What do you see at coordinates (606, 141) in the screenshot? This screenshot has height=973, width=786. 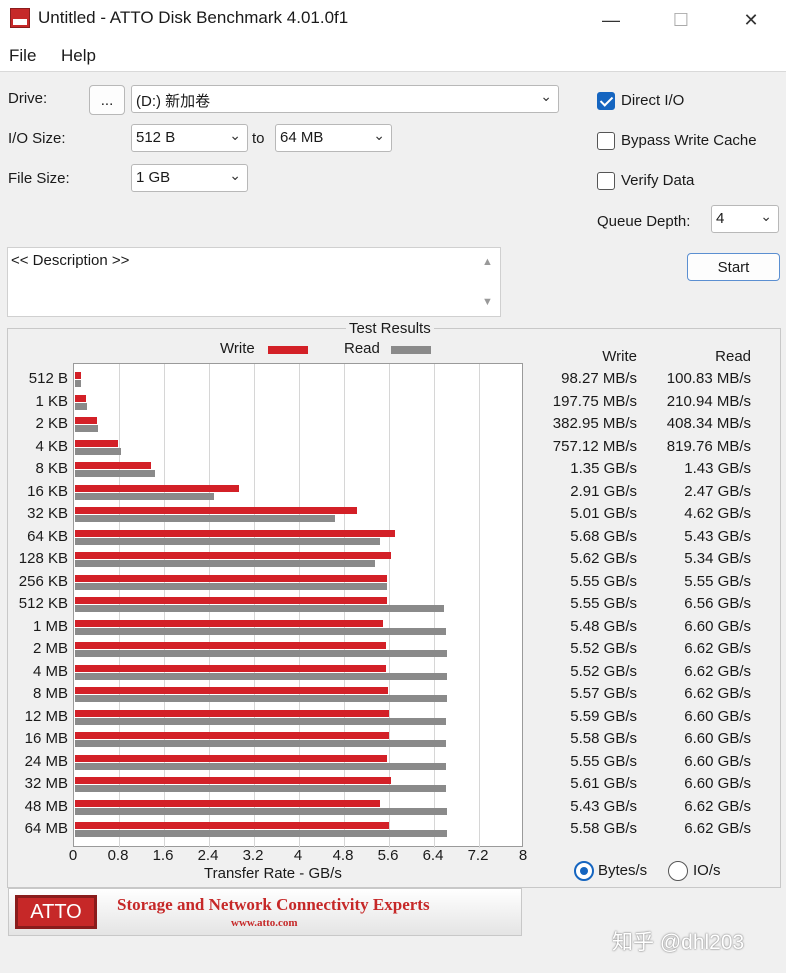 I see `bypass-write-cache-checkbox` at bounding box center [606, 141].